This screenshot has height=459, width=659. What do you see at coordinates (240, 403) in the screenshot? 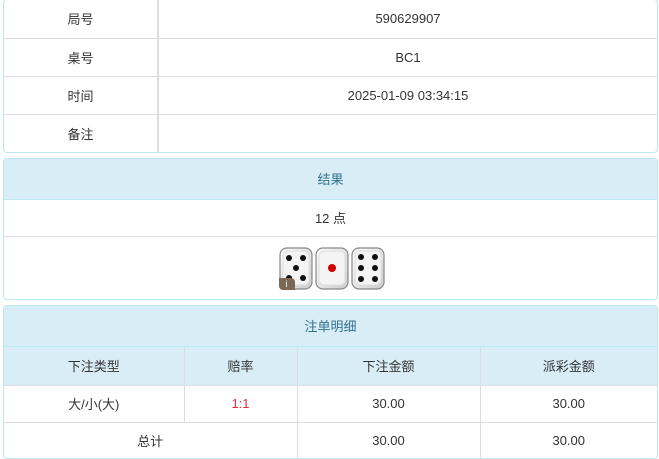
I see `bet-odds: 1:1` at bounding box center [240, 403].